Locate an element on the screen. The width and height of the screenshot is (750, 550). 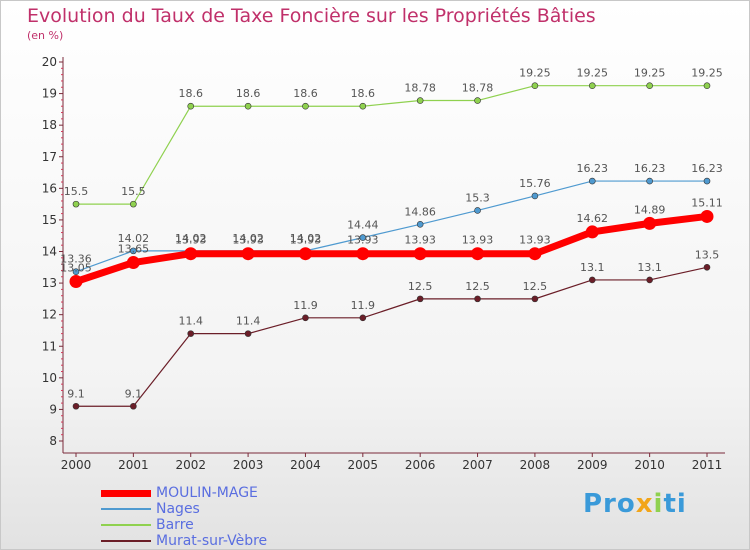
y-tick-label: 16 is located at coordinates (49, 188).